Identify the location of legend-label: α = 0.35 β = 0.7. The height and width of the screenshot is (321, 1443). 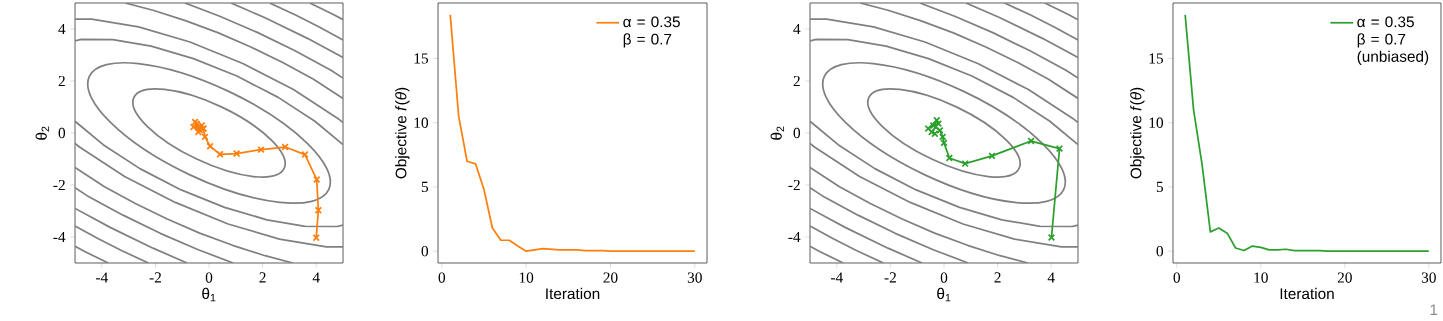
(651, 32).